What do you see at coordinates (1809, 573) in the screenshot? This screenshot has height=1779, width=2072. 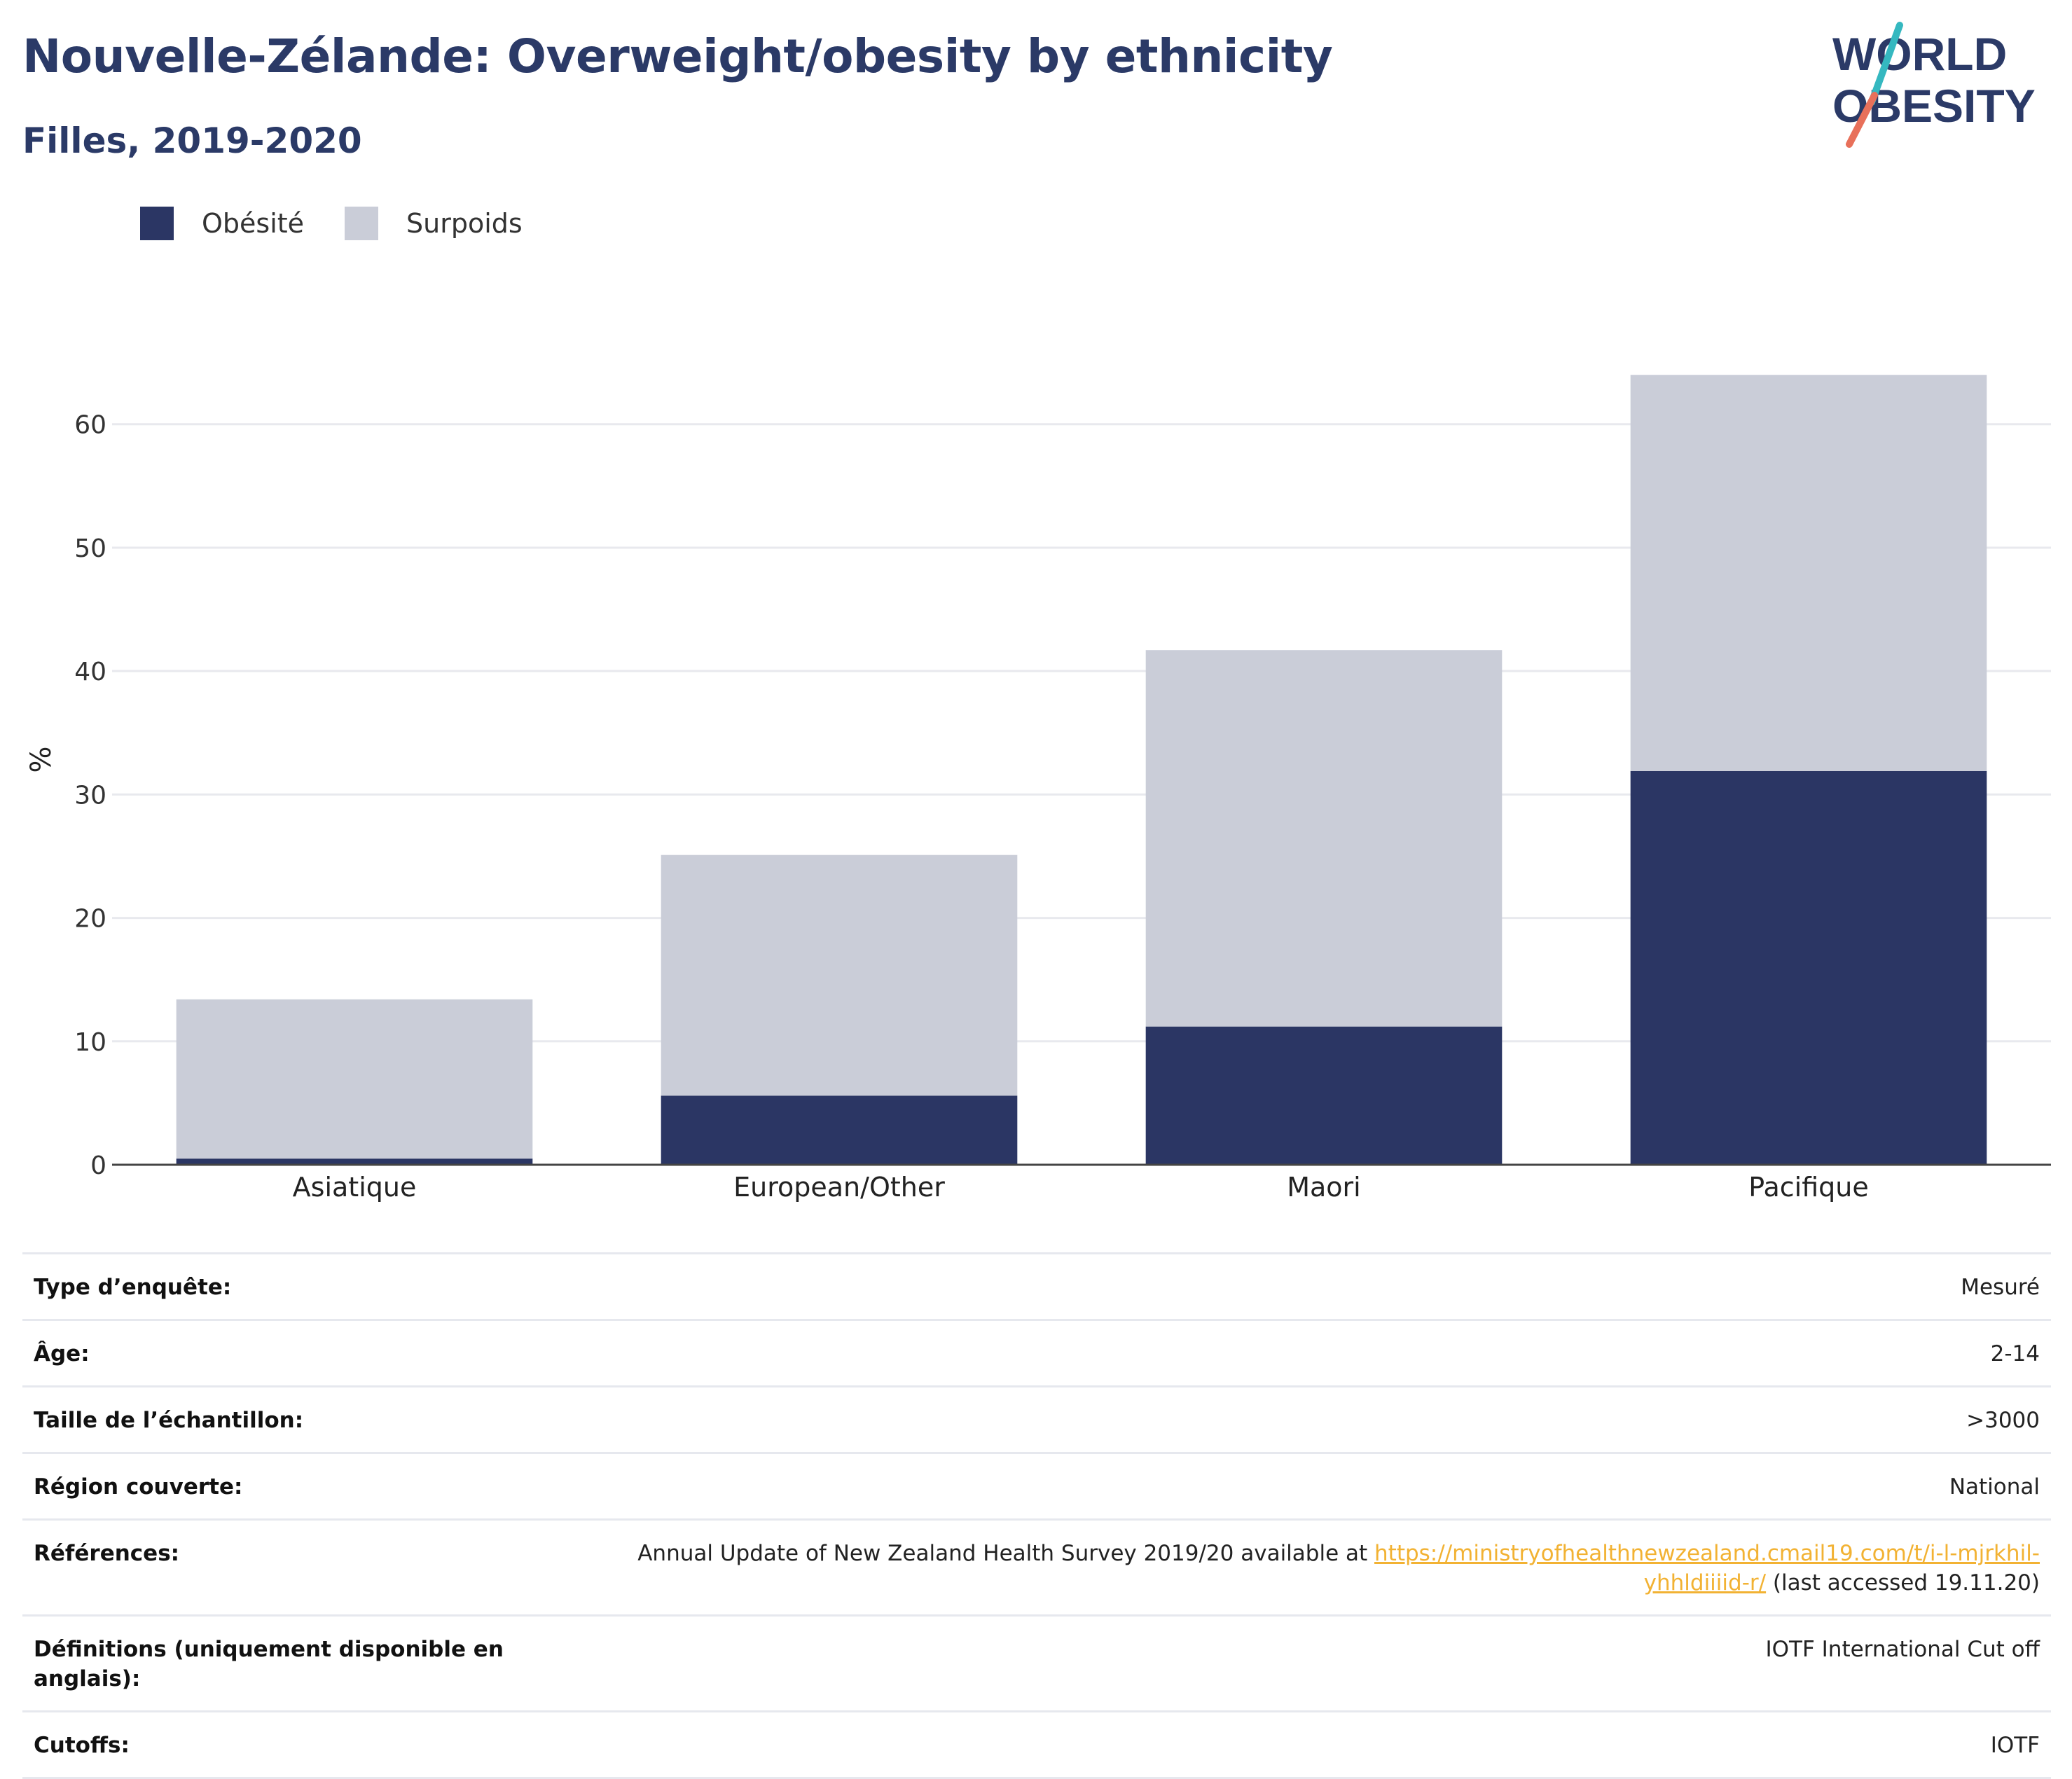 I see `bar-surpoids-pacifique` at bounding box center [1809, 573].